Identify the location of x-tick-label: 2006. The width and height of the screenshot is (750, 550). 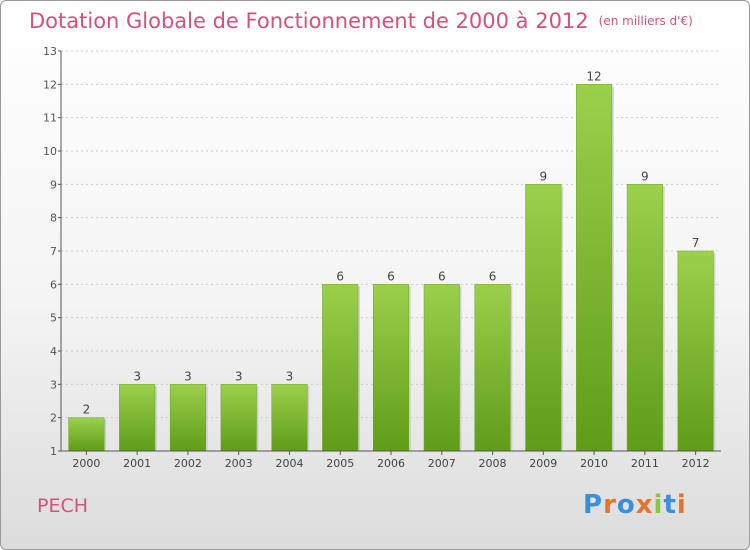
(391, 463).